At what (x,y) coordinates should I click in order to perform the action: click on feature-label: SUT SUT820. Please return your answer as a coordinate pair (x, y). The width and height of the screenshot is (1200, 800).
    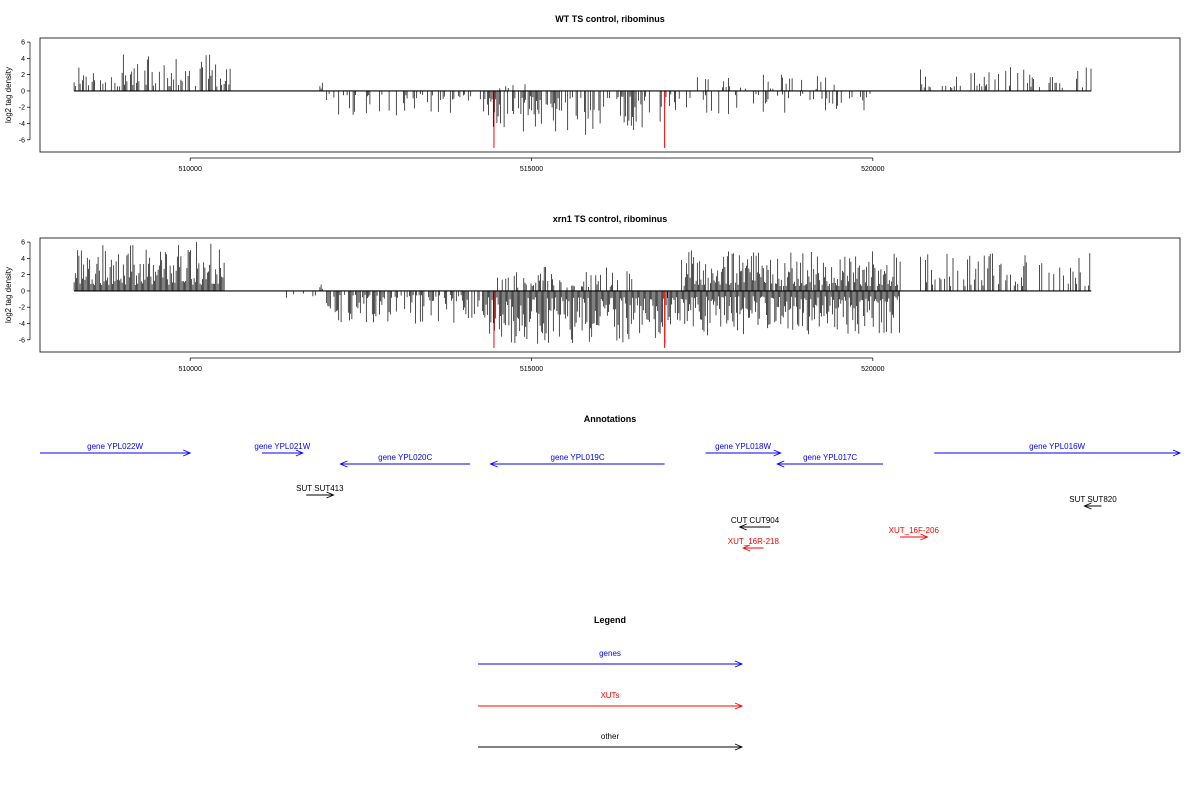
    Looking at the image, I should click on (1093, 499).